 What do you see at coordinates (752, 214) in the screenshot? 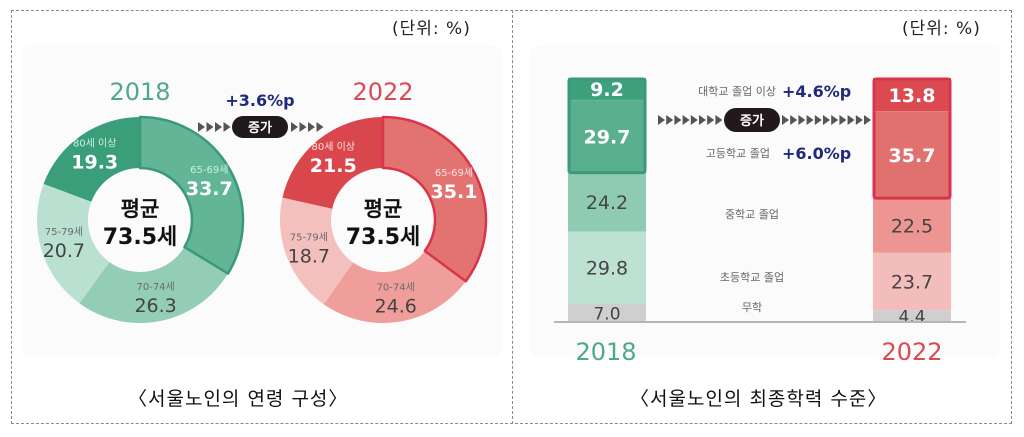
I see `series-label: 중학교 졸업` at bounding box center [752, 214].